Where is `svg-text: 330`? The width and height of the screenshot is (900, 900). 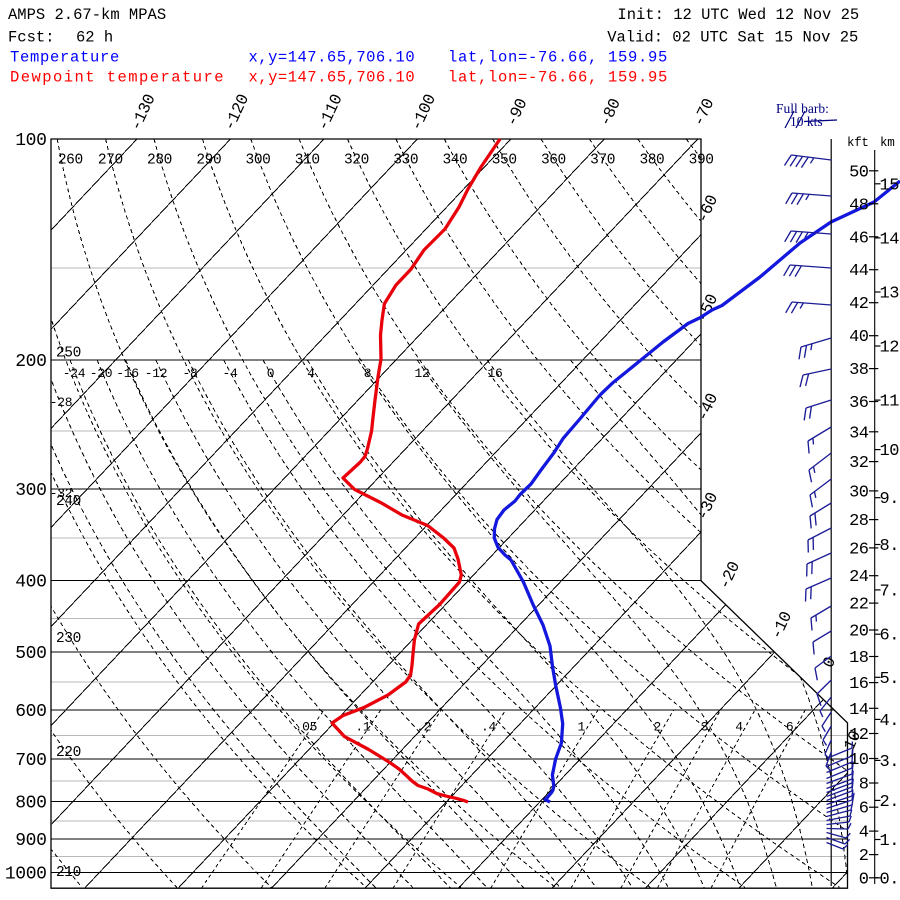
svg-text: 330 is located at coordinates (405, 161).